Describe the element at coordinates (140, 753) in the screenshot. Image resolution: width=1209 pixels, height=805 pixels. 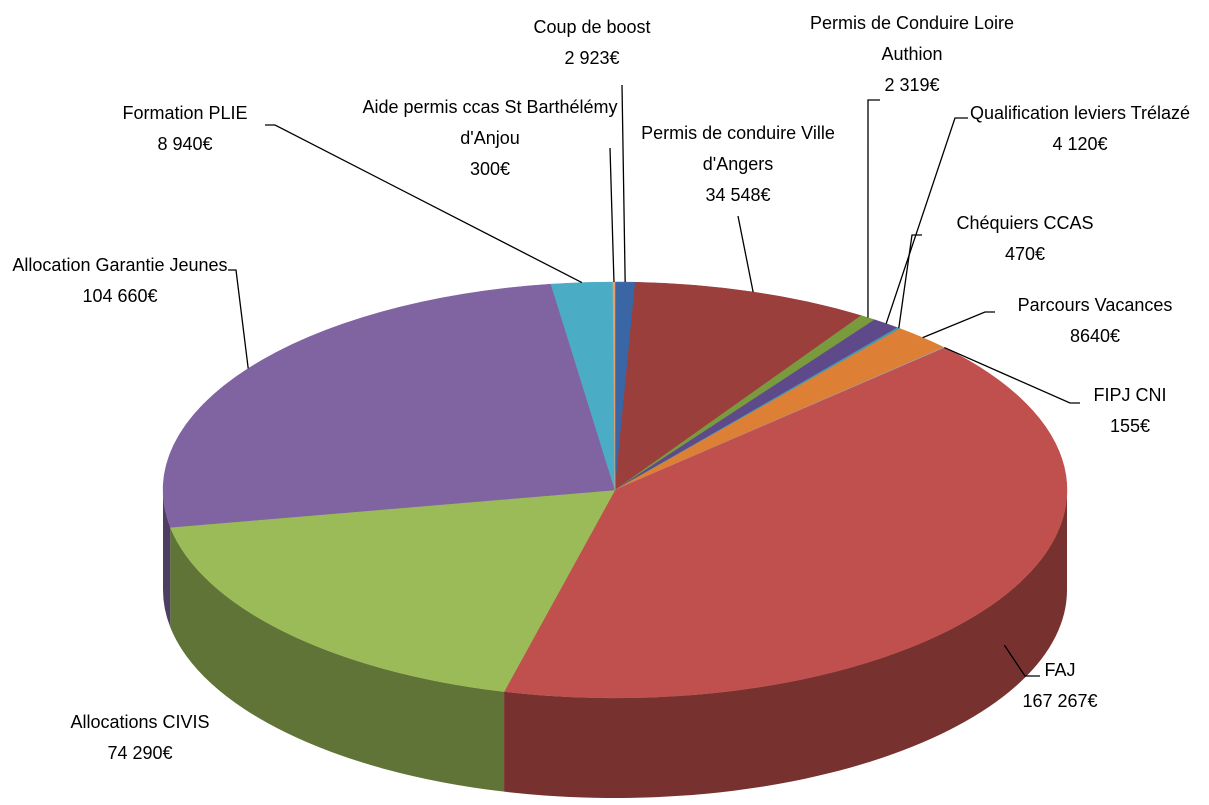
I see `value-label: 74 290€` at that location.